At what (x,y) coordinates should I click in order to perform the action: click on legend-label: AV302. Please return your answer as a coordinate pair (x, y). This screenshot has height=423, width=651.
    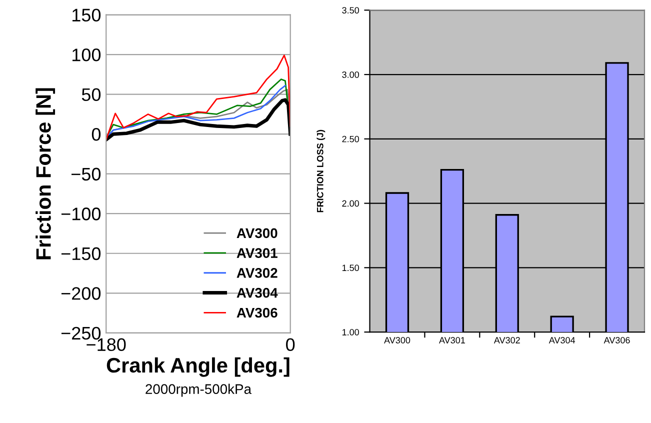
    Looking at the image, I should click on (257, 273).